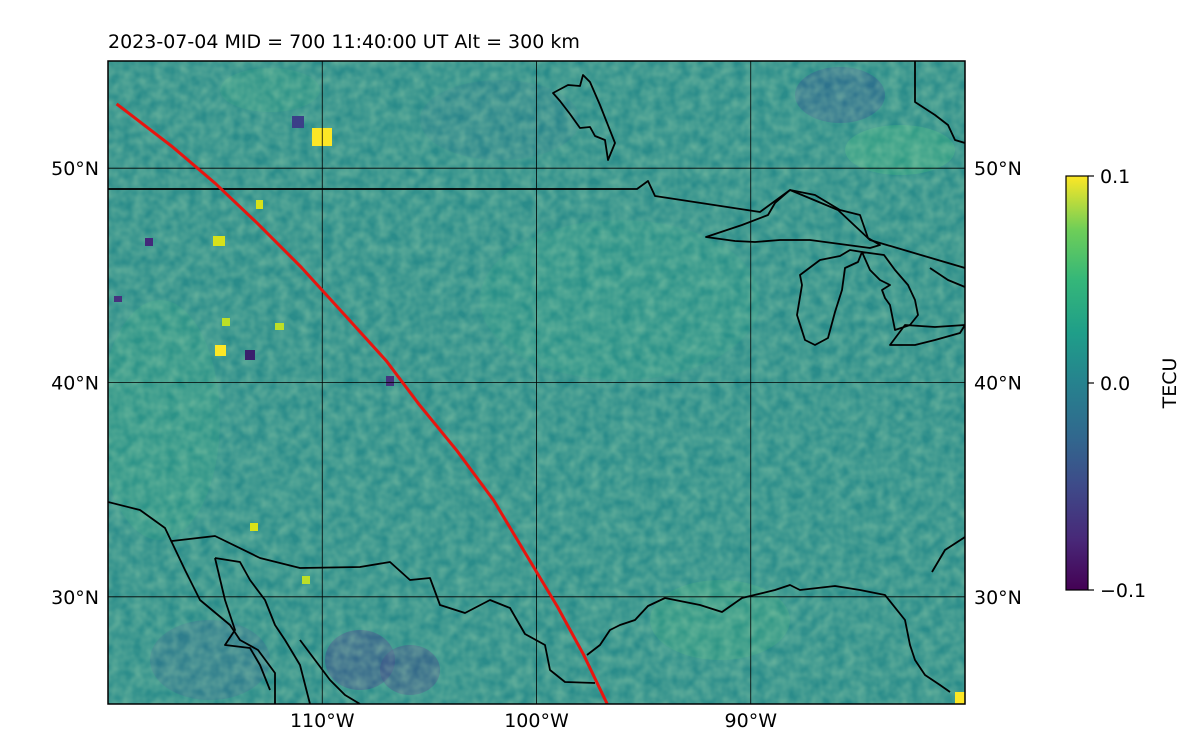 The image size is (1200, 750). Describe the element at coordinates (192, 602) in the screenshot. I see `baja-coast` at that location.